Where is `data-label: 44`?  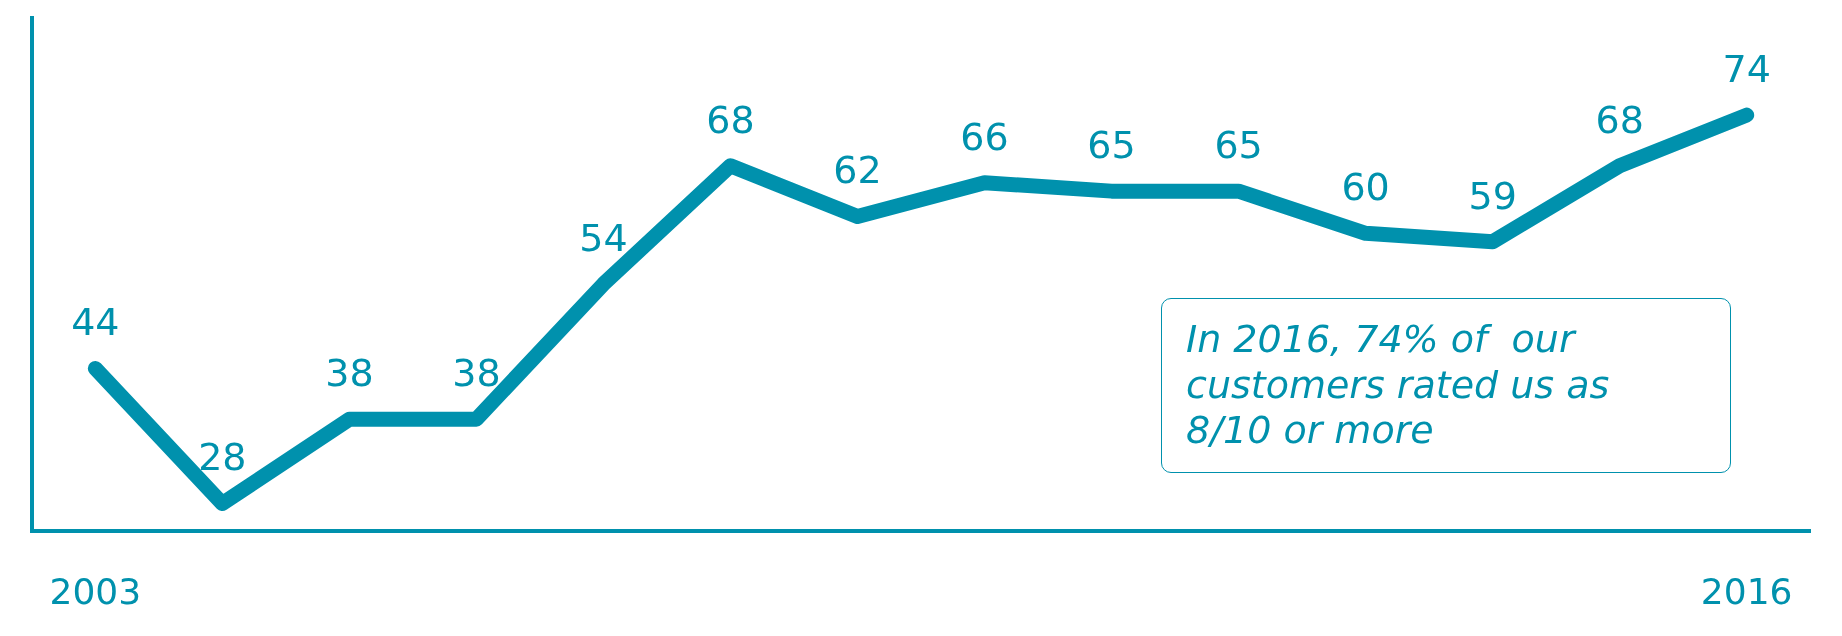 data-label: 44 is located at coordinates (95, 322).